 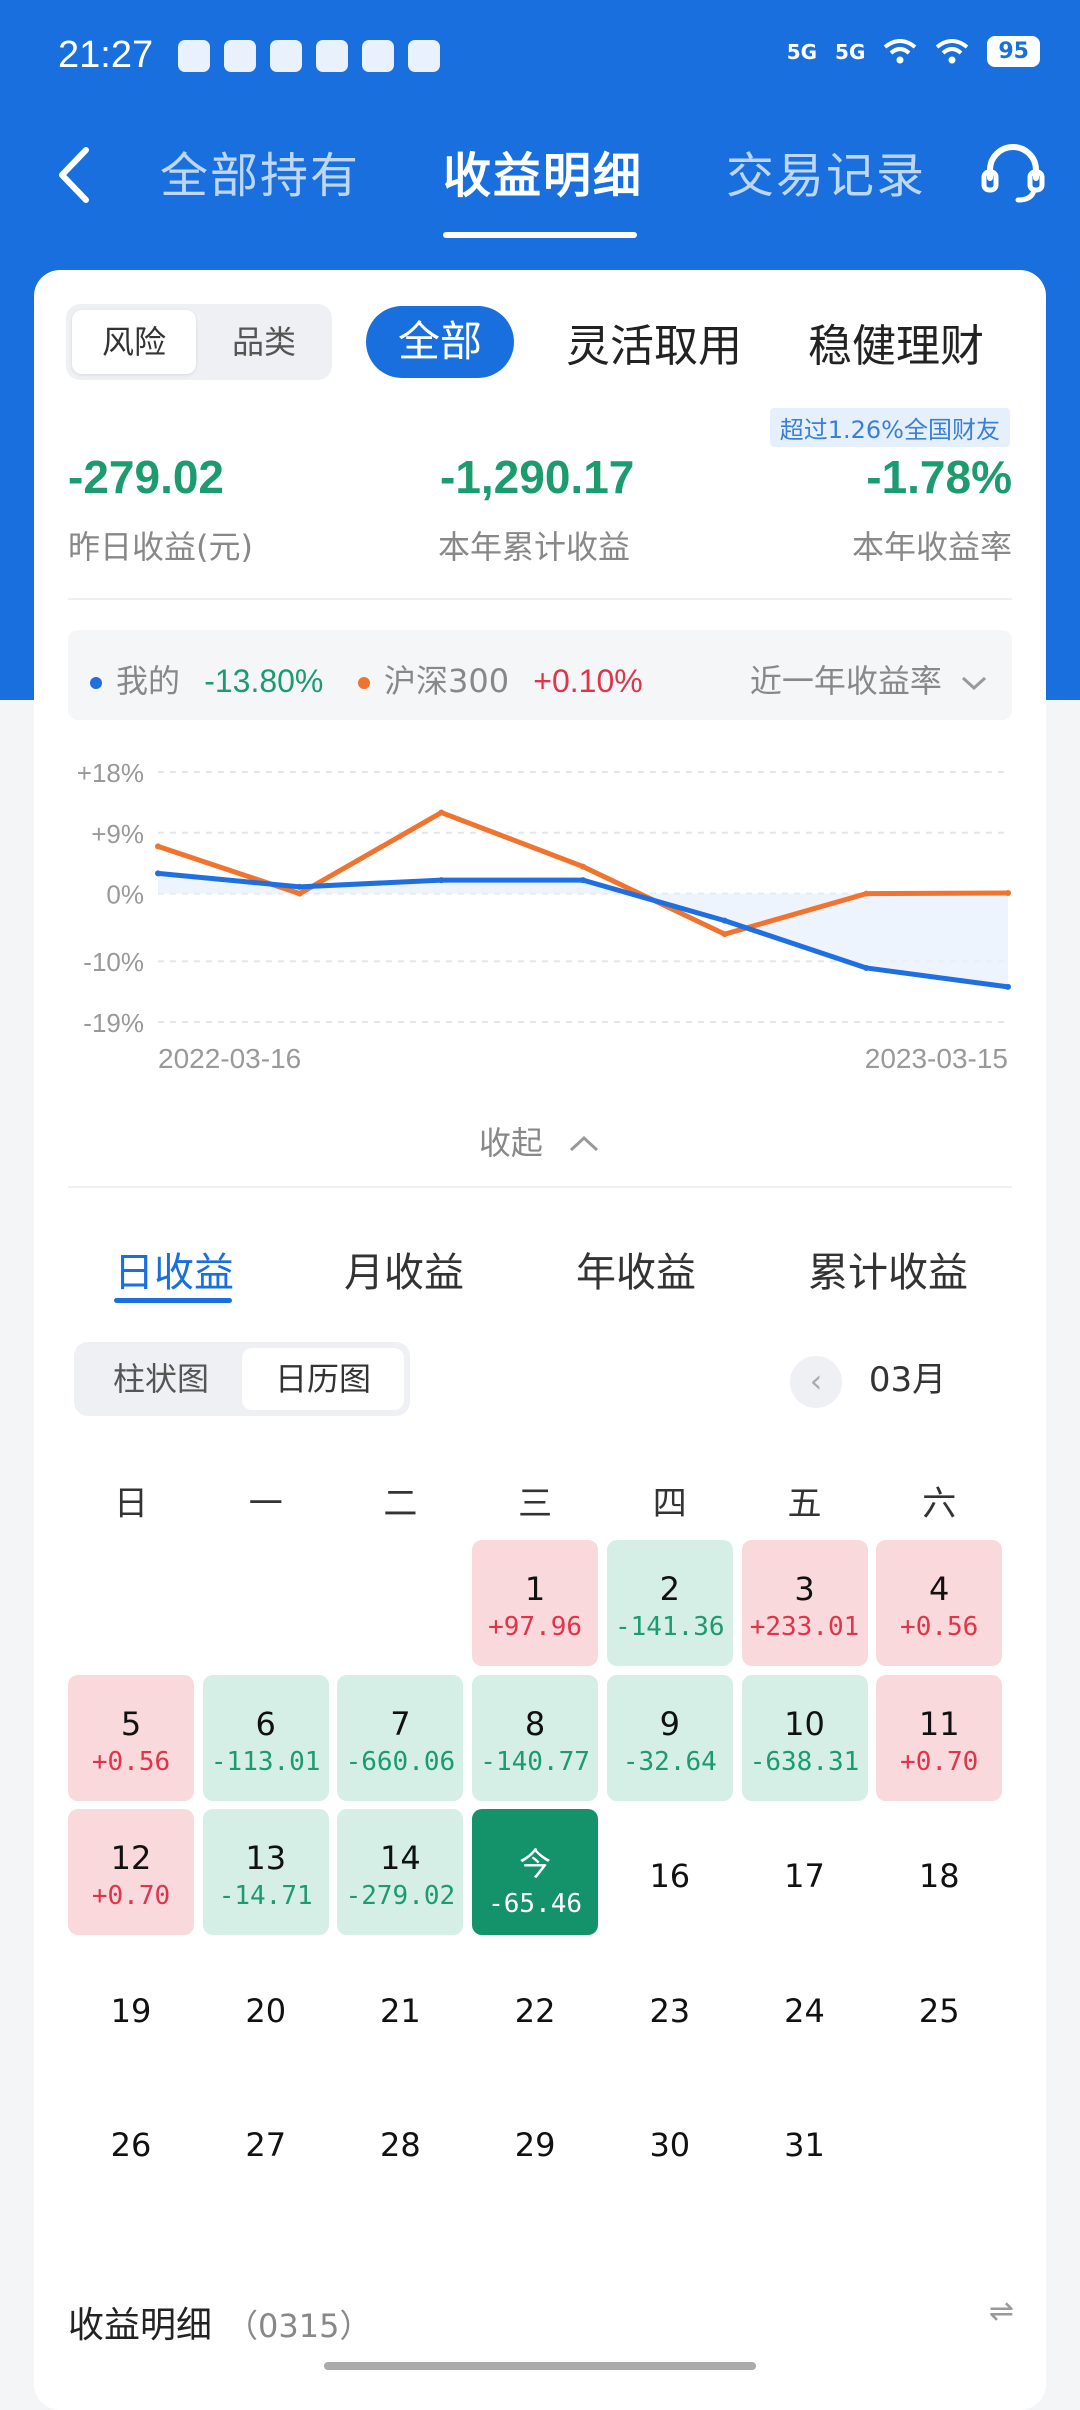 I want to click on category-flexible: 灵活取用, so click(x=654, y=346).